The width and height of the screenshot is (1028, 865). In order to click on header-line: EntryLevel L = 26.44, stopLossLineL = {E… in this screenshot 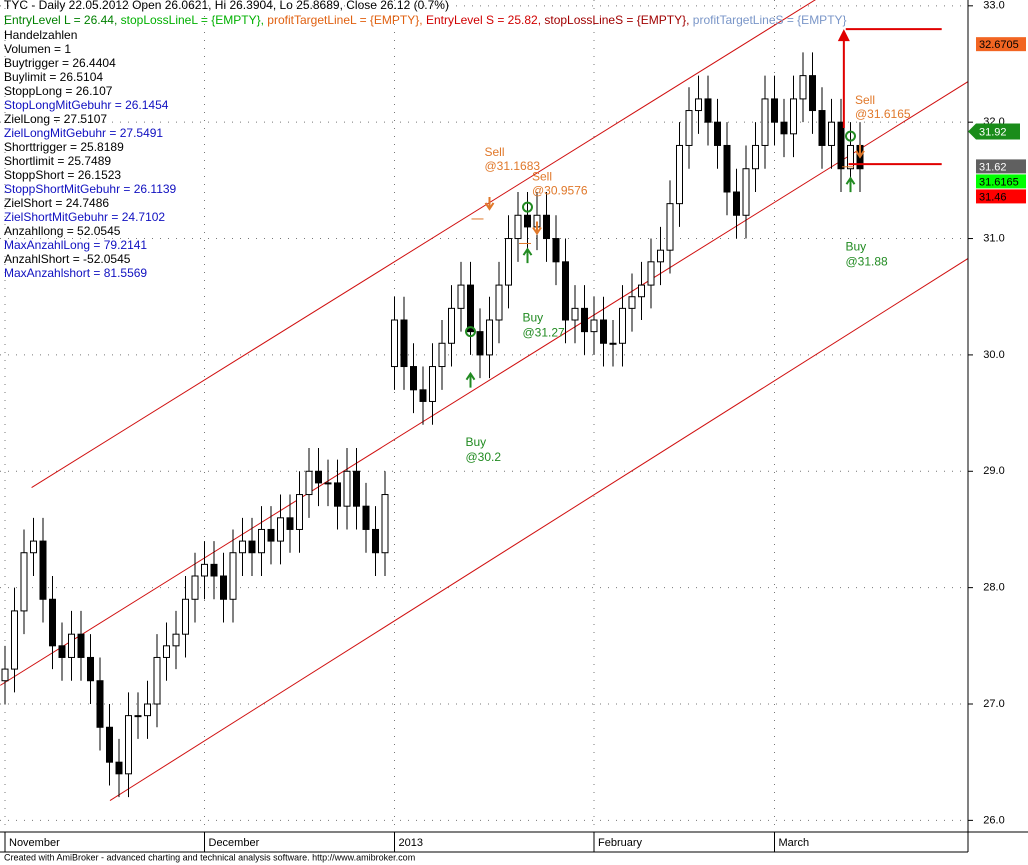, I will do `click(425, 20)`.